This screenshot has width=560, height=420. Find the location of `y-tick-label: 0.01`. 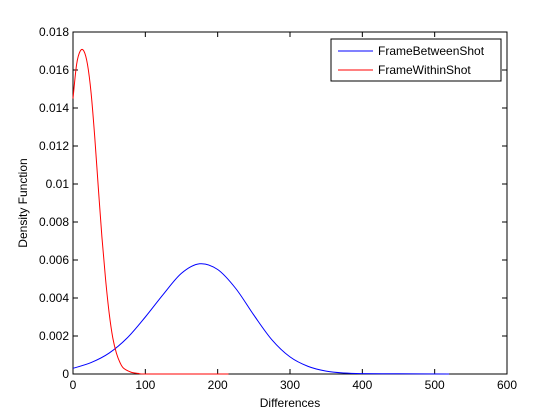

y-tick-label: 0.01 is located at coordinates (58, 184).